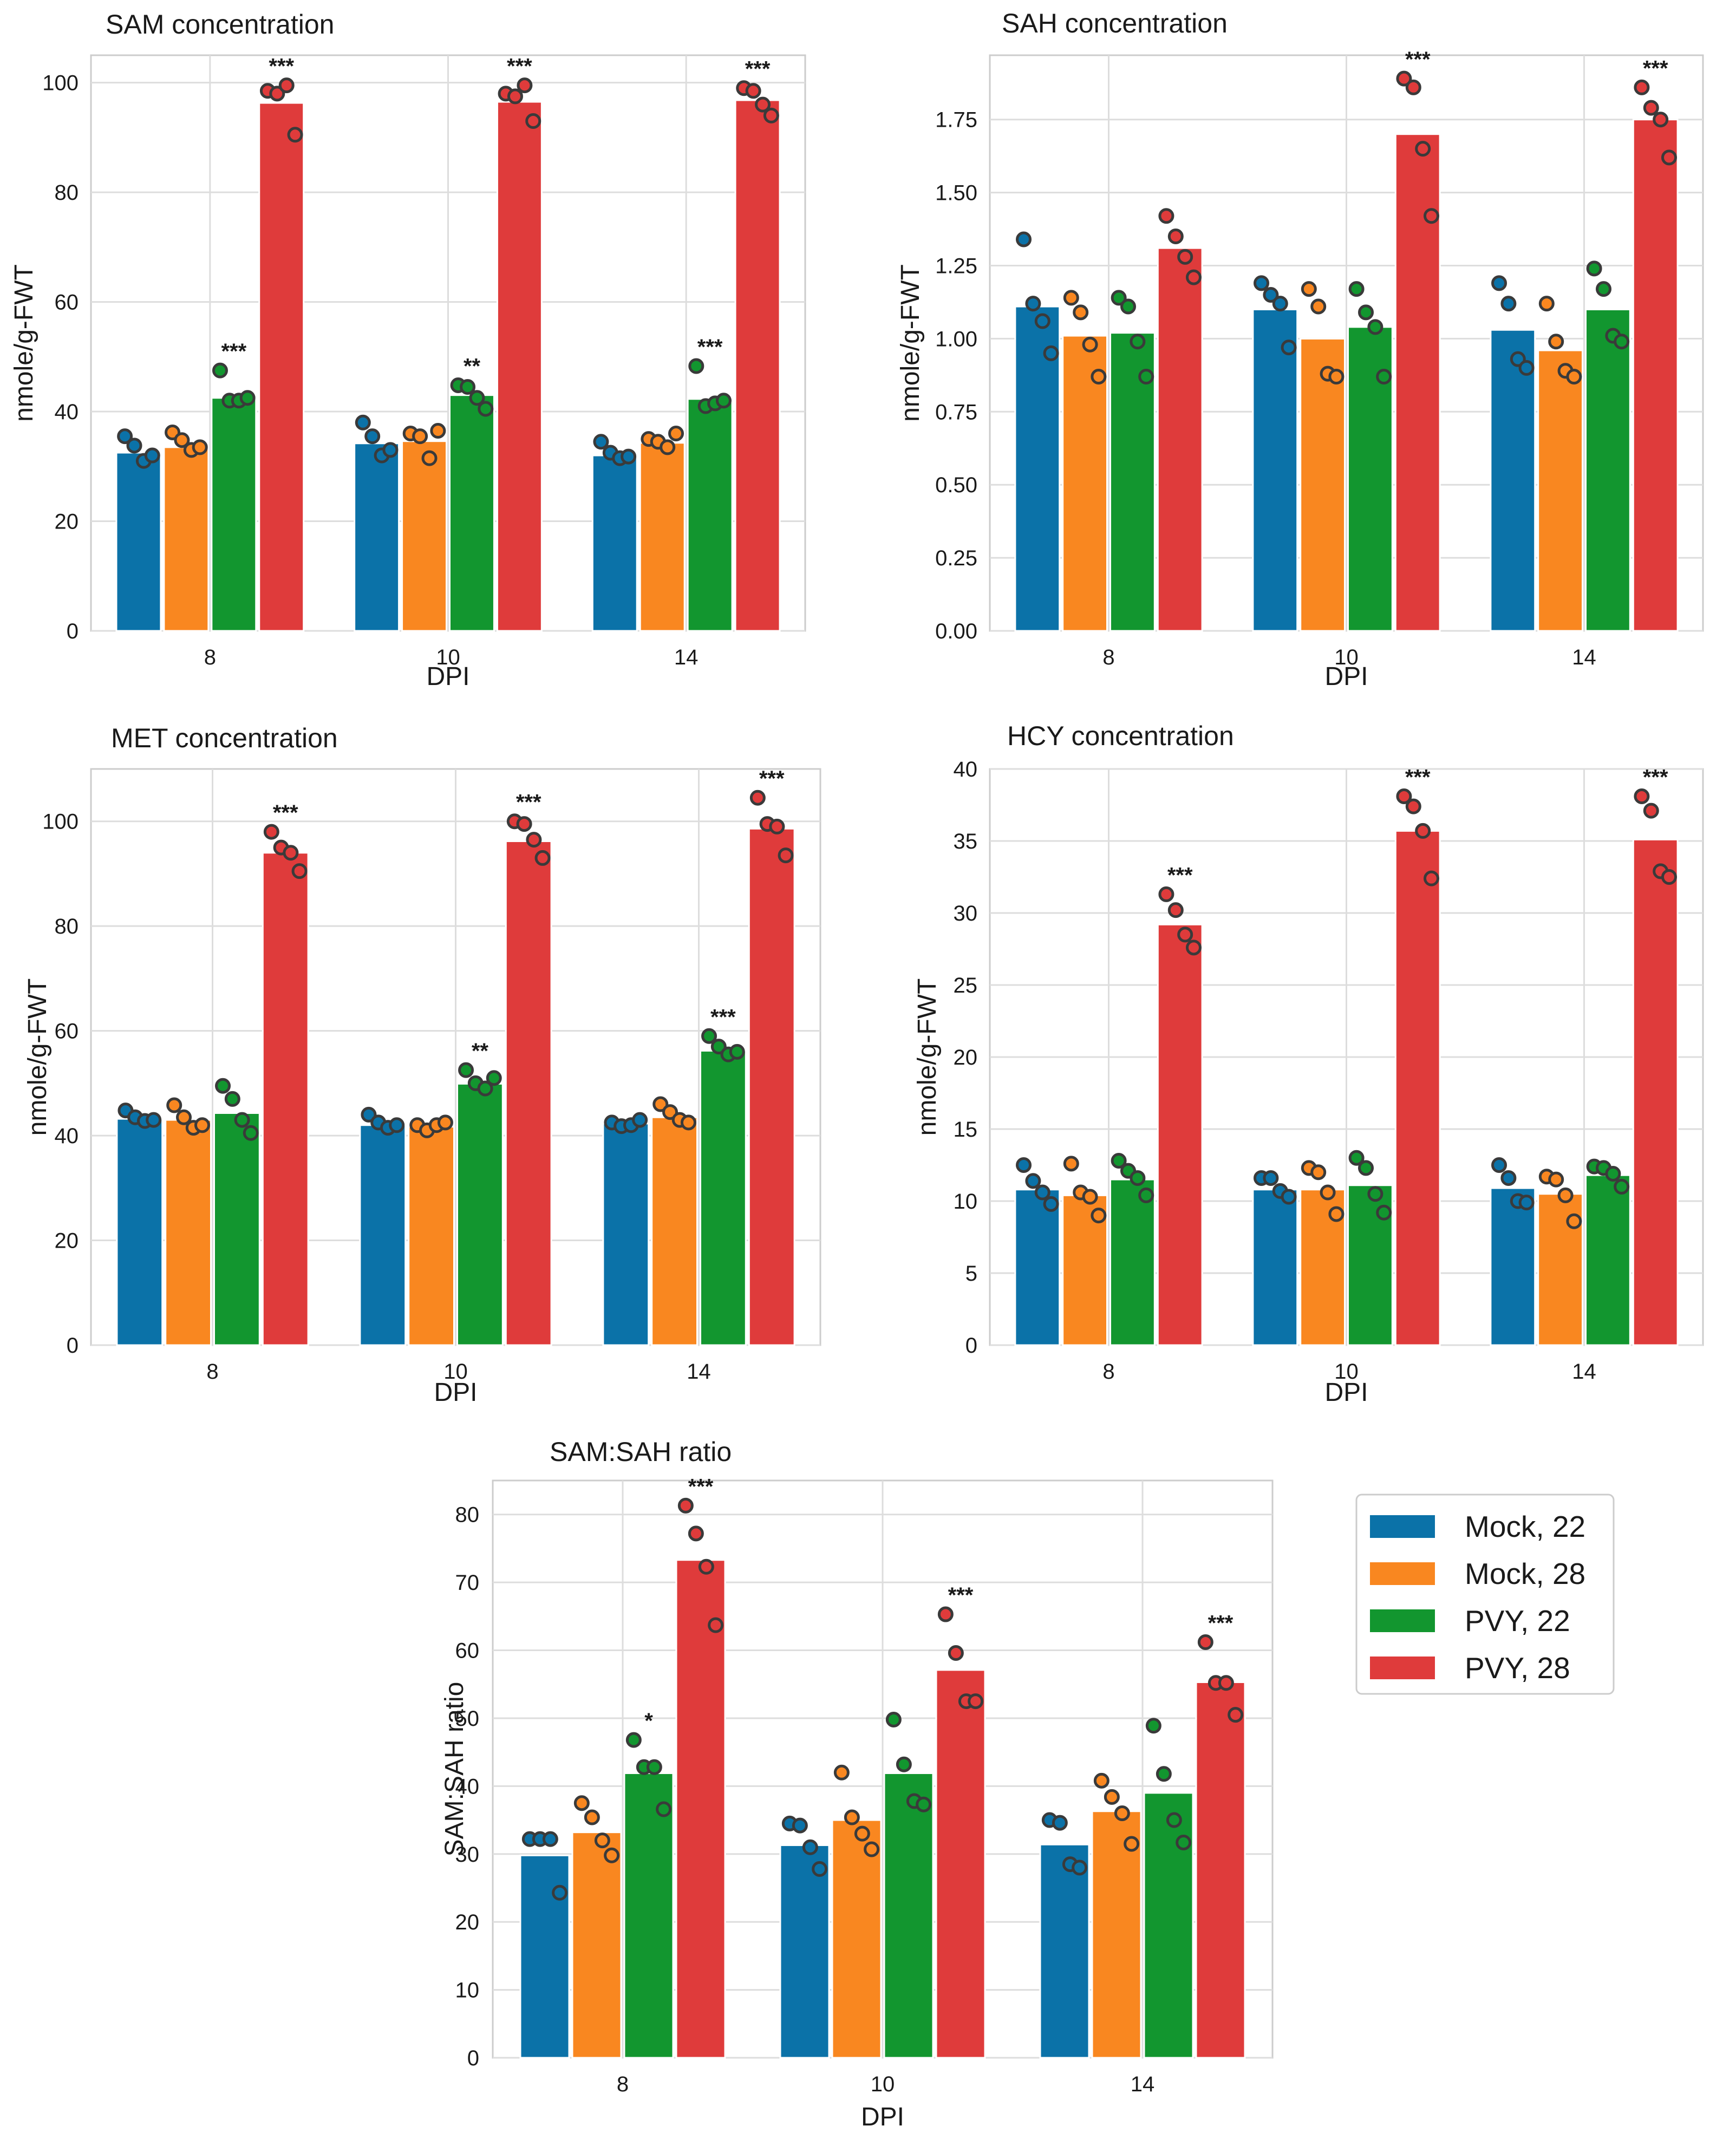 Image resolution: width=1736 pixels, height=2139 pixels. What do you see at coordinates (1517, 1668) in the screenshot?
I see `legend-label-pvy-28: PVY, 28` at bounding box center [1517, 1668].